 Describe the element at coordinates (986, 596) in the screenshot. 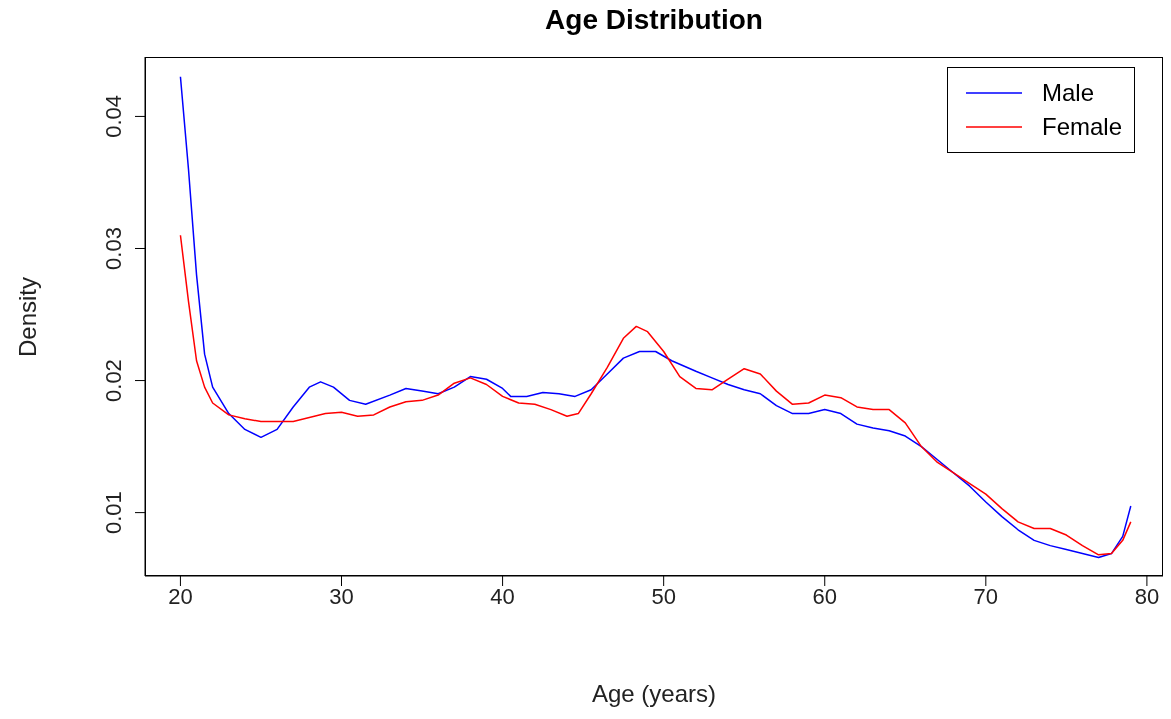

I see `x-tick-label: 70` at that location.